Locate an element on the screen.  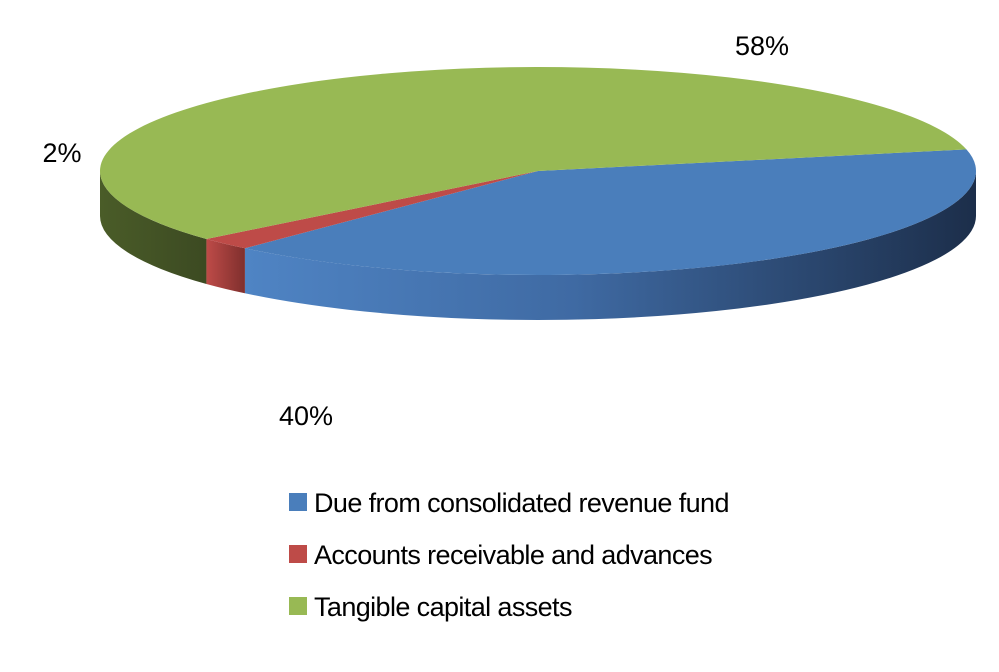
data-label-0: 40% is located at coordinates (306, 416).